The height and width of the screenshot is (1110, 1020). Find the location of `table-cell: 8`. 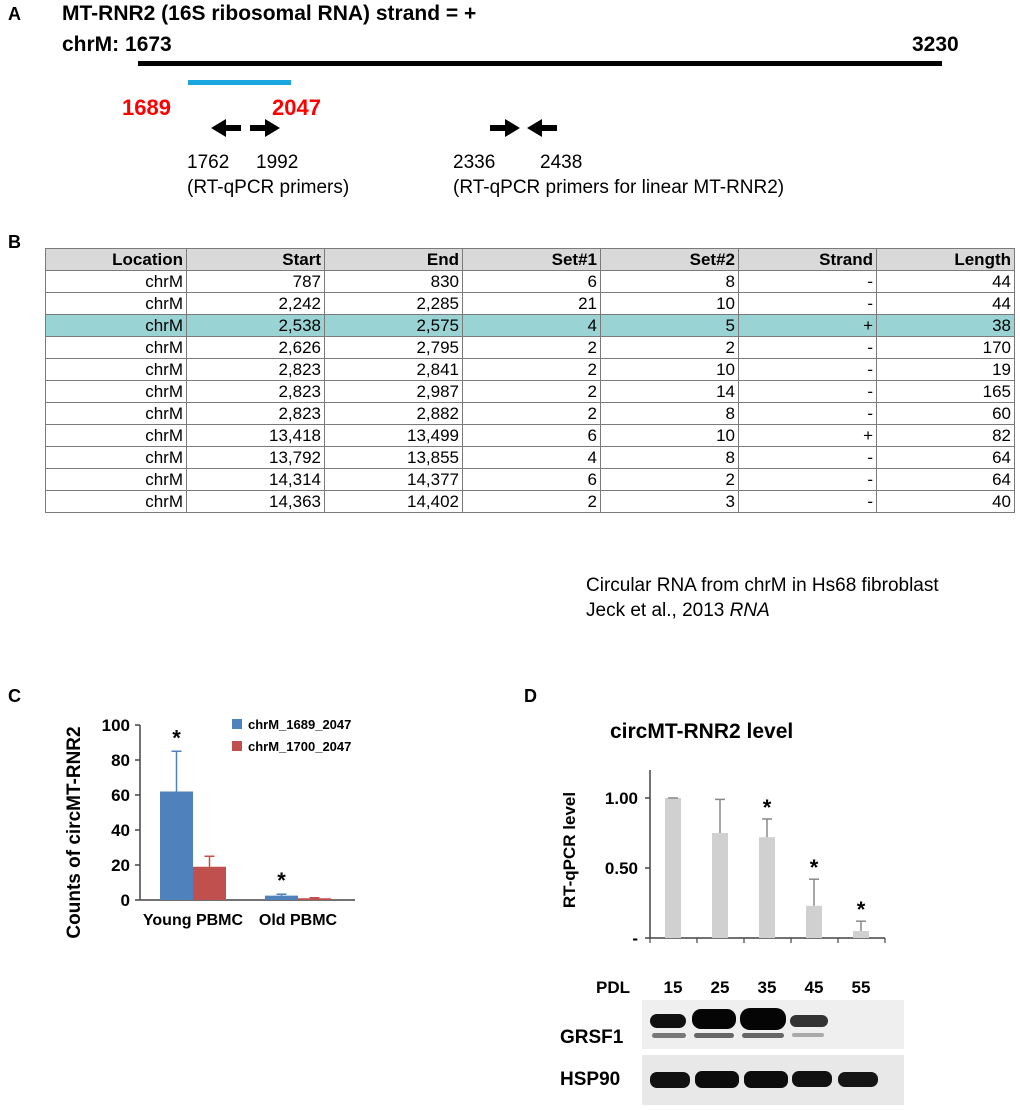

table-cell: 8 is located at coordinates (669, 281).